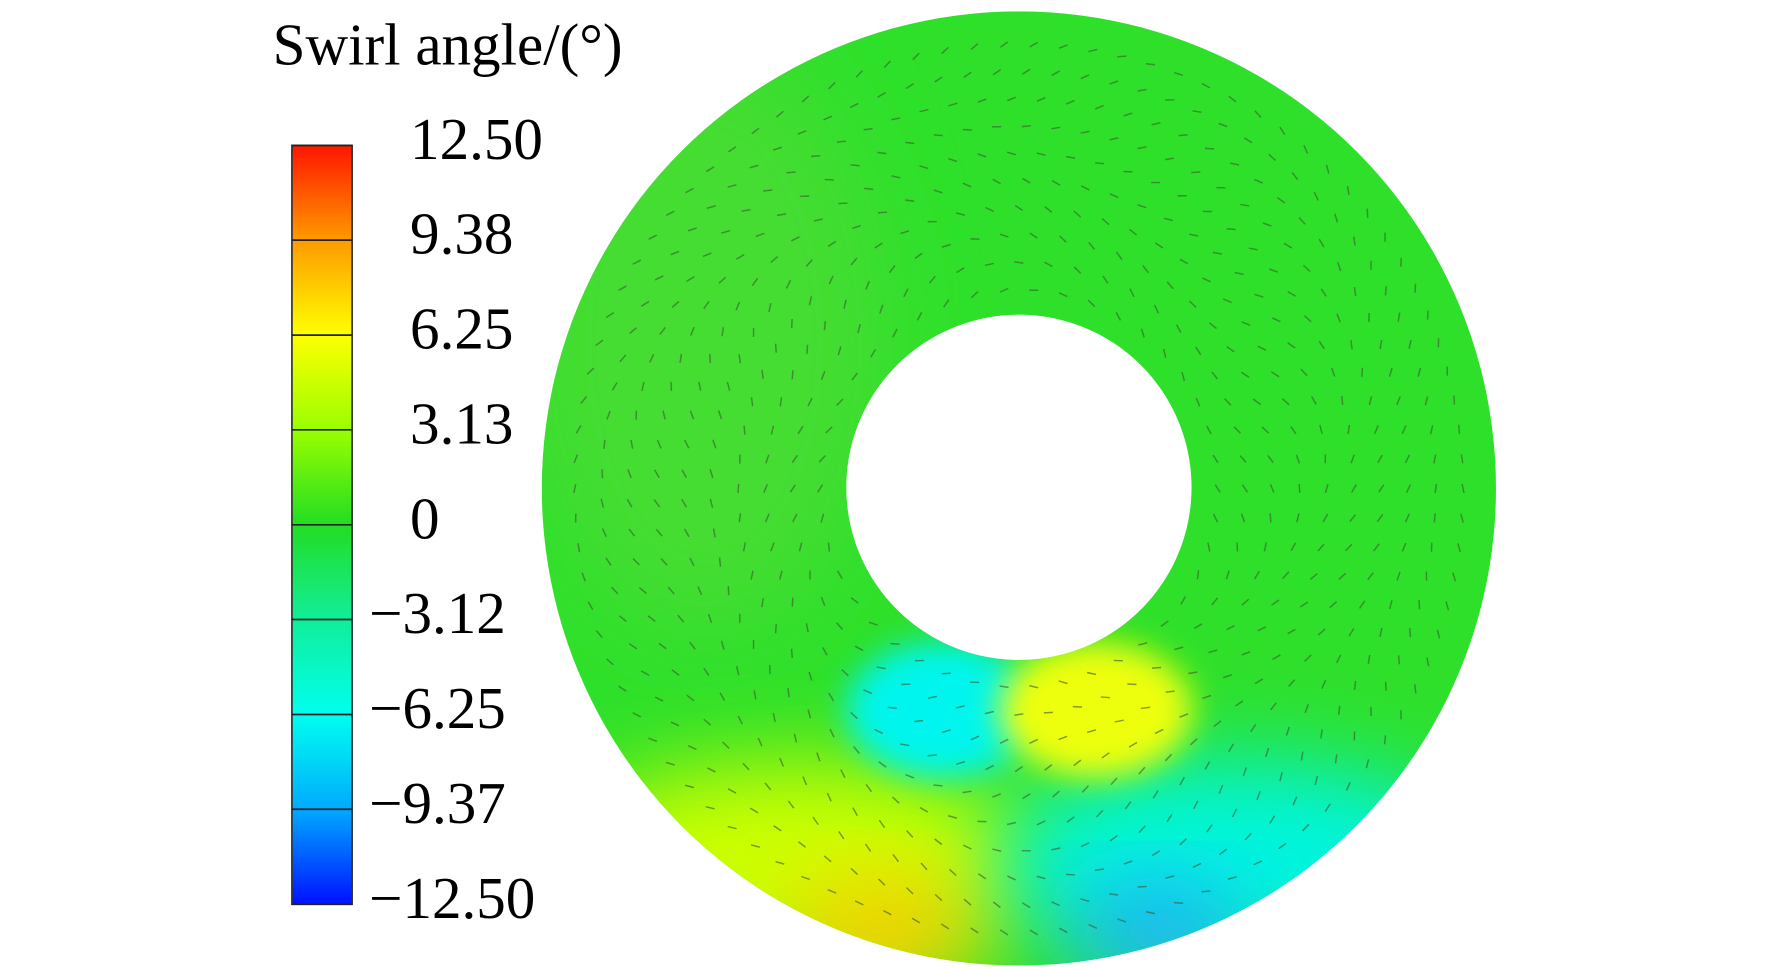  What do you see at coordinates (452, 898) in the screenshot?
I see `colorbar-tick-label: −12.50` at bounding box center [452, 898].